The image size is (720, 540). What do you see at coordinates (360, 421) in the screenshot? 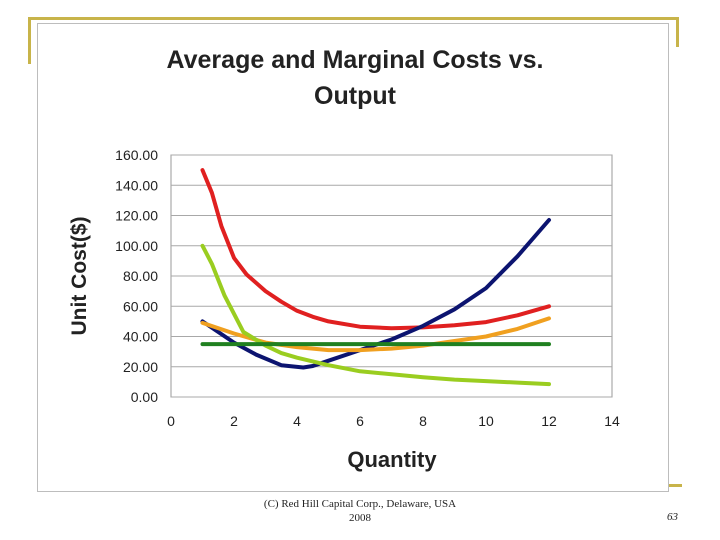
I see `x-tick-label: 6` at bounding box center [360, 421].